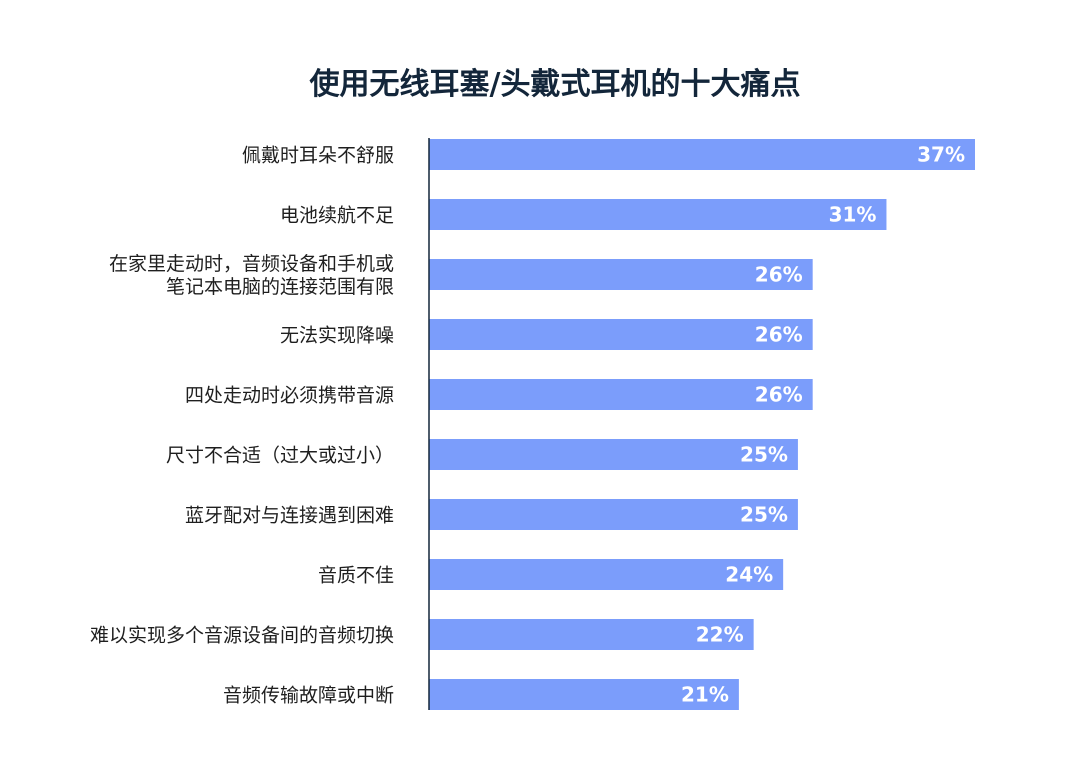  Describe the element at coordinates (555, 84) in the screenshot. I see `chart-title: 使用无线耳塞/头戴式耳机的十大痛点` at that location.